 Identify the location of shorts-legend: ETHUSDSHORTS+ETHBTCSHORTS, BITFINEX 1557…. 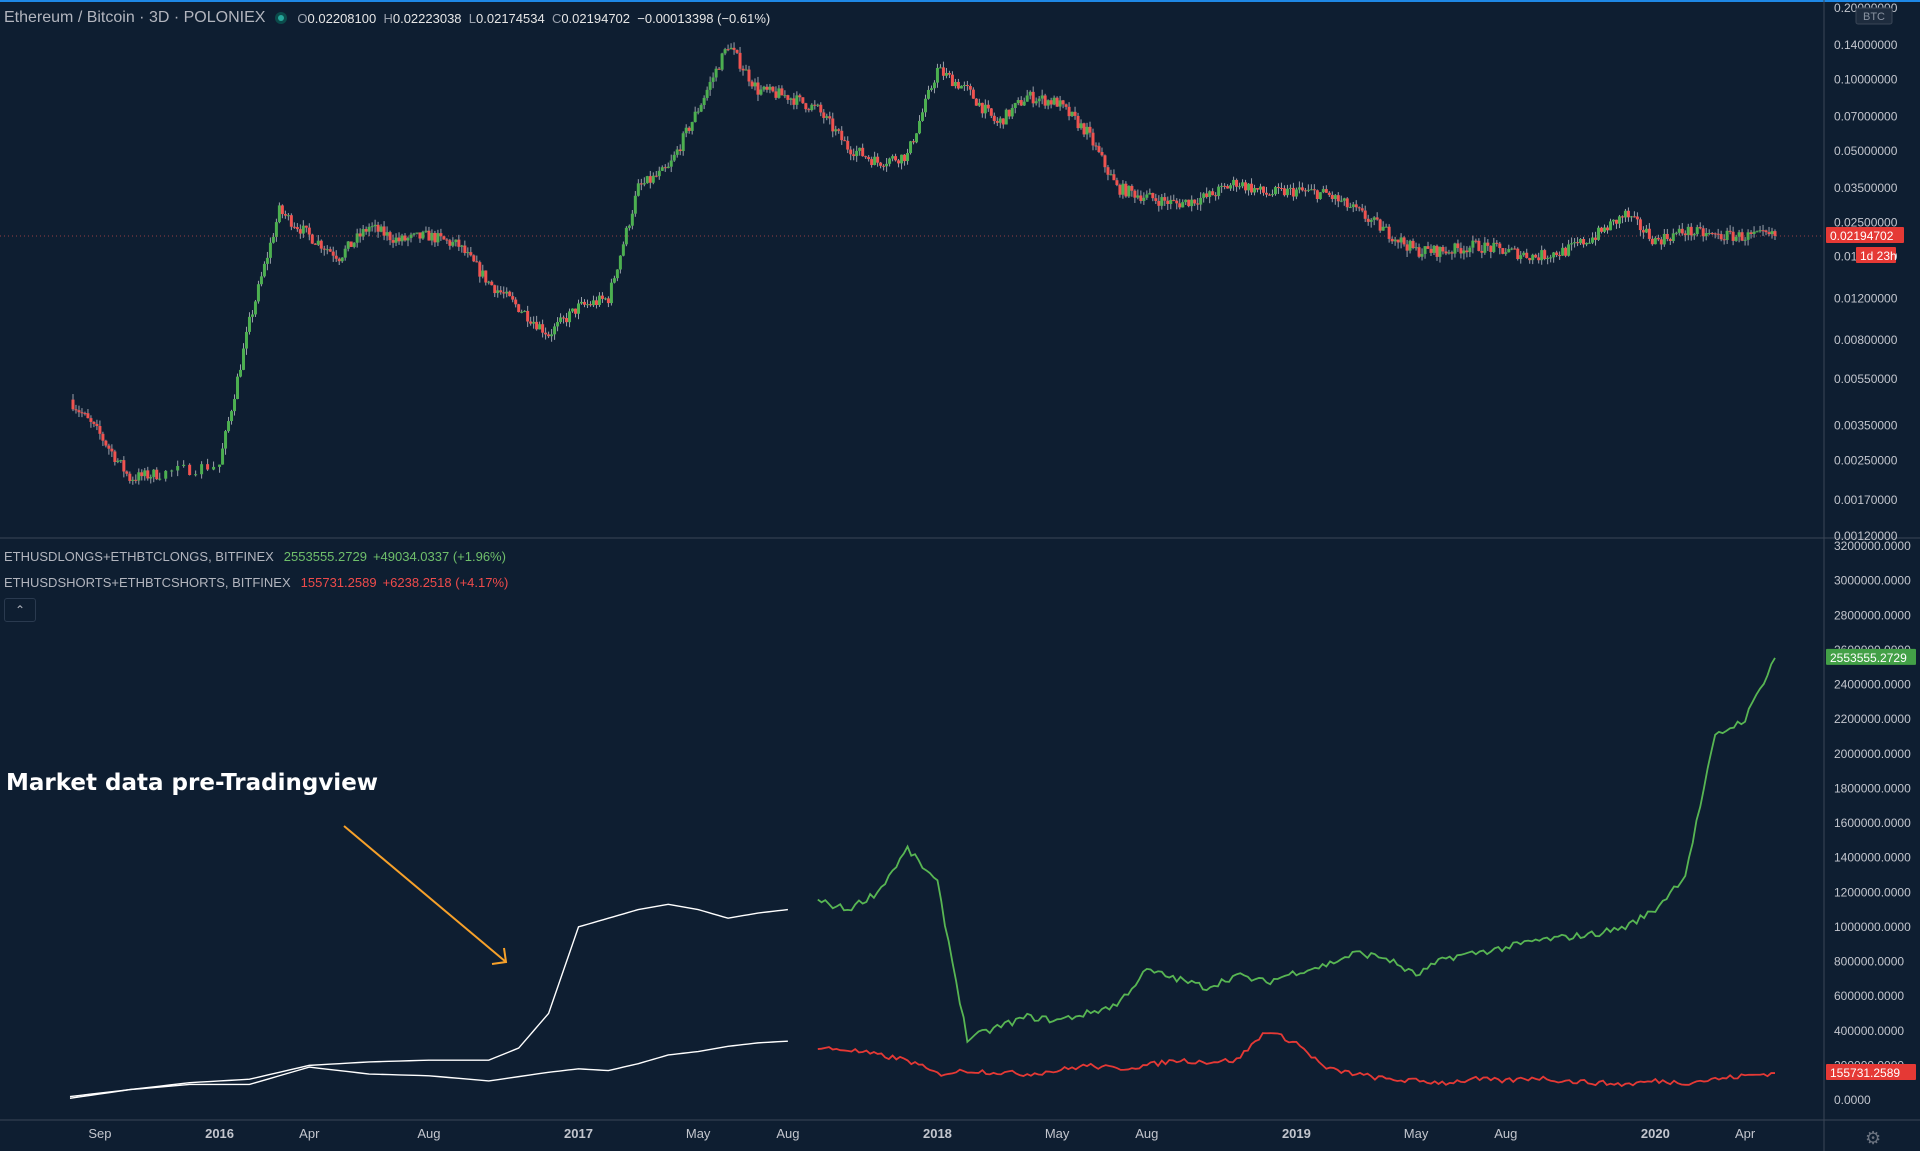
(256, 582).